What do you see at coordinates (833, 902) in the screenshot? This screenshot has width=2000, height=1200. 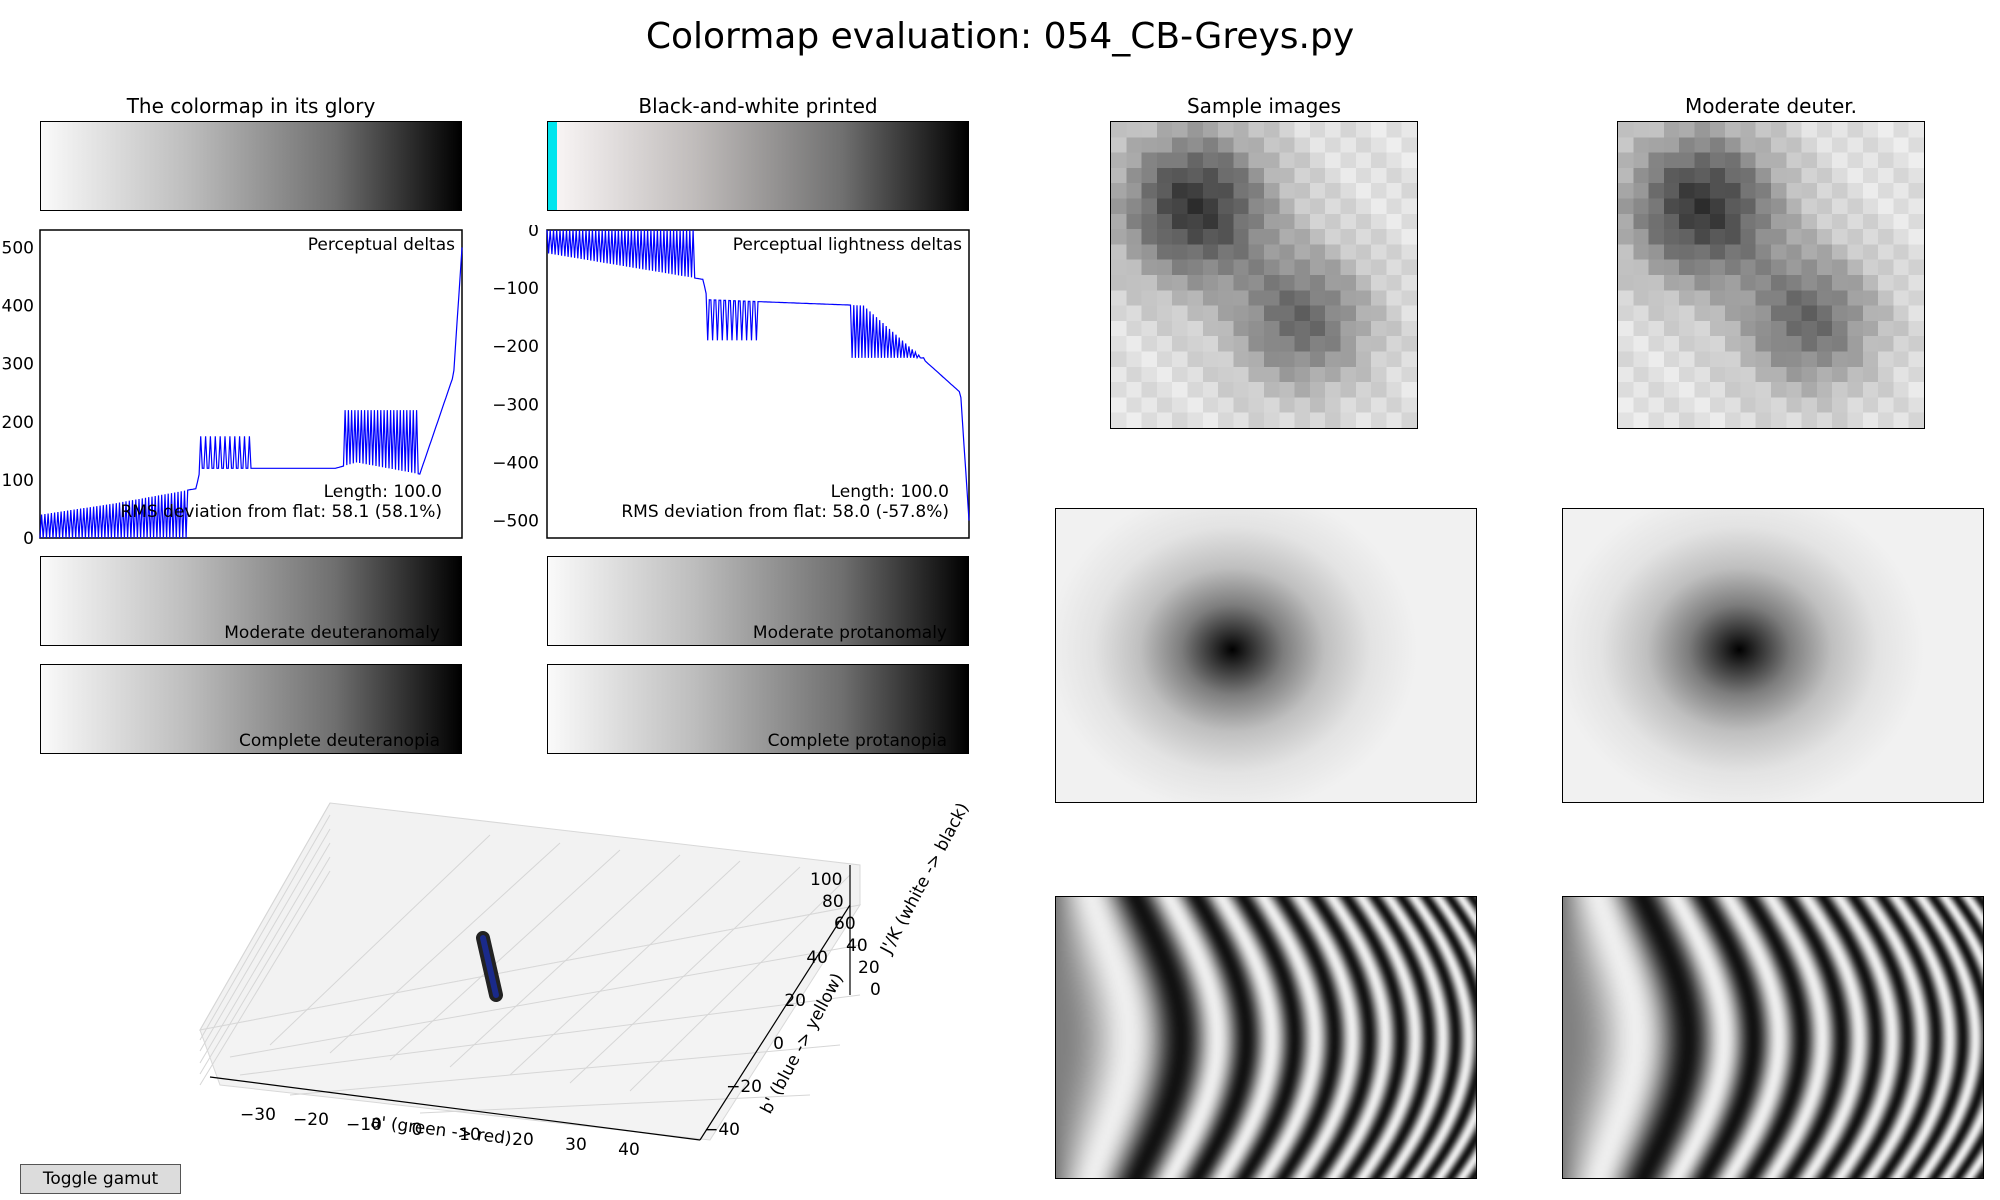 I see `z3d-tick: 80` at bounding box center [833, 902].